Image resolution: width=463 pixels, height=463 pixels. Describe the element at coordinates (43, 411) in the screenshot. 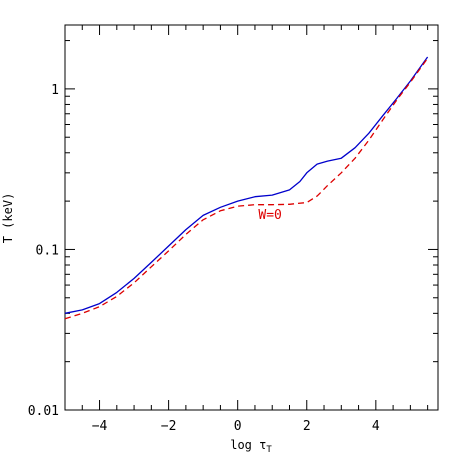

I see `y-tick-label: 0.01` at that location.